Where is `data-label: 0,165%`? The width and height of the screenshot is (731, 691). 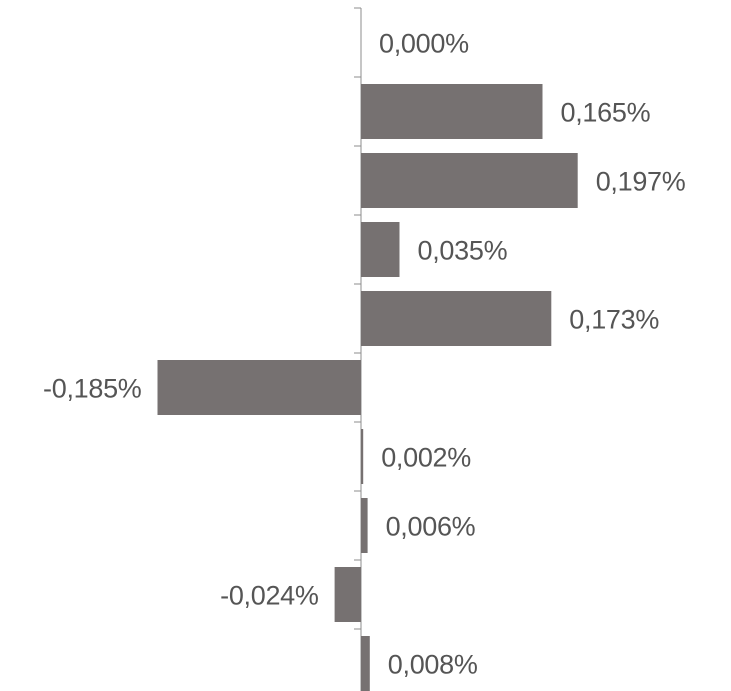
data-label: 0,165% is located at coordinates (606, 113).